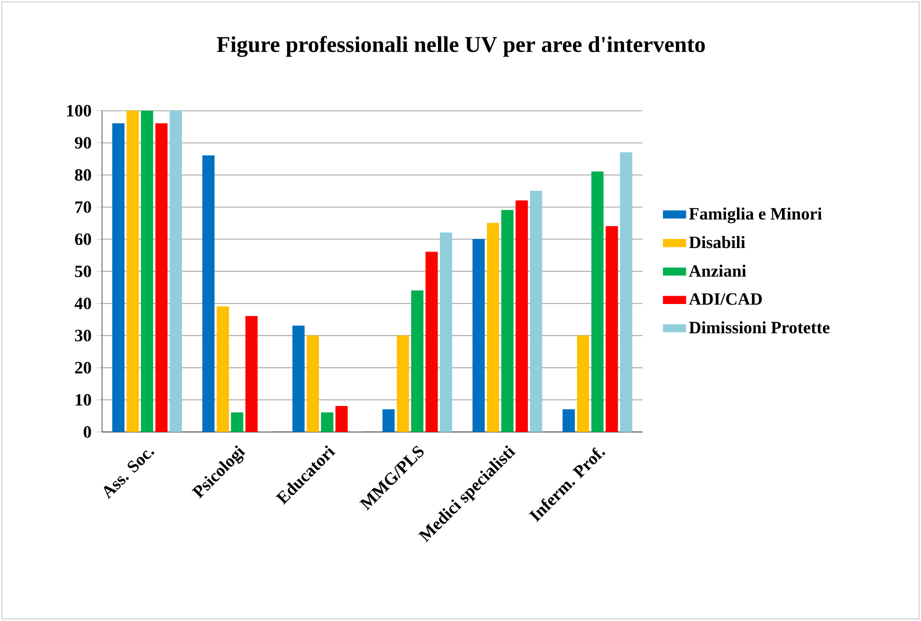 Image resolution: width=921 pixels, height=621 pixels. What do you see at coordinates (88, 432) in the screenshot?
I see `y-tick-label: 0` at bounding box center [88, 432].